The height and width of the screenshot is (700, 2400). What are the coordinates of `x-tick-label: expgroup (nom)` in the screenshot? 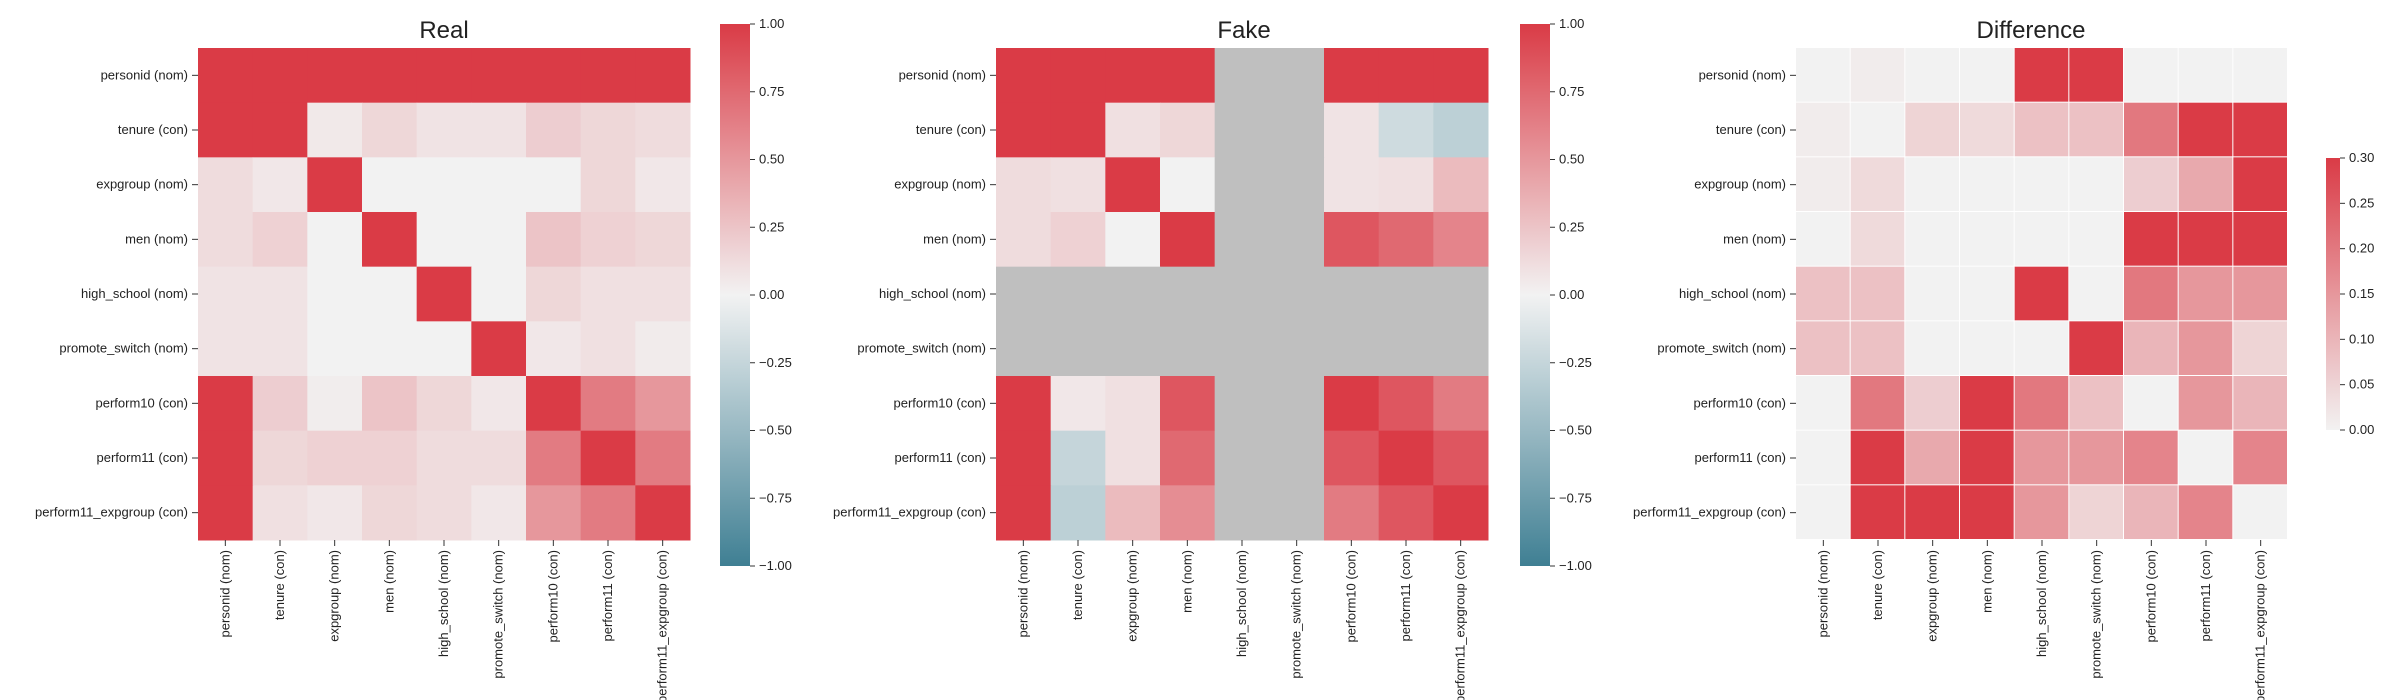 It's located at (334, 596).